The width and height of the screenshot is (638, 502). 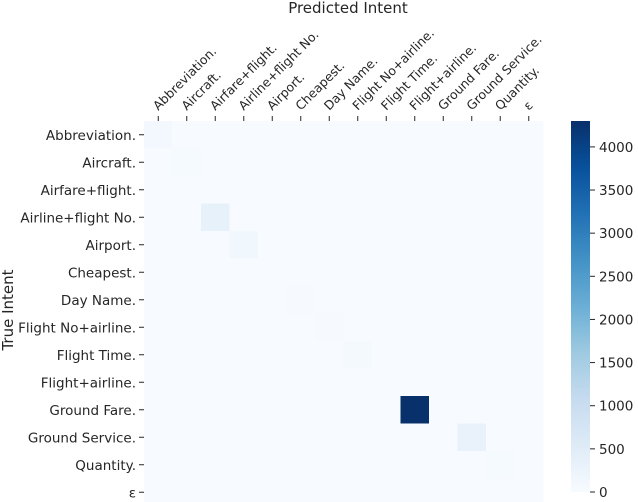 What do you see at coordinates (111, 246) in the screenshot?
I see `y-tick-label: Airport.` at bounding box center [111, 246].